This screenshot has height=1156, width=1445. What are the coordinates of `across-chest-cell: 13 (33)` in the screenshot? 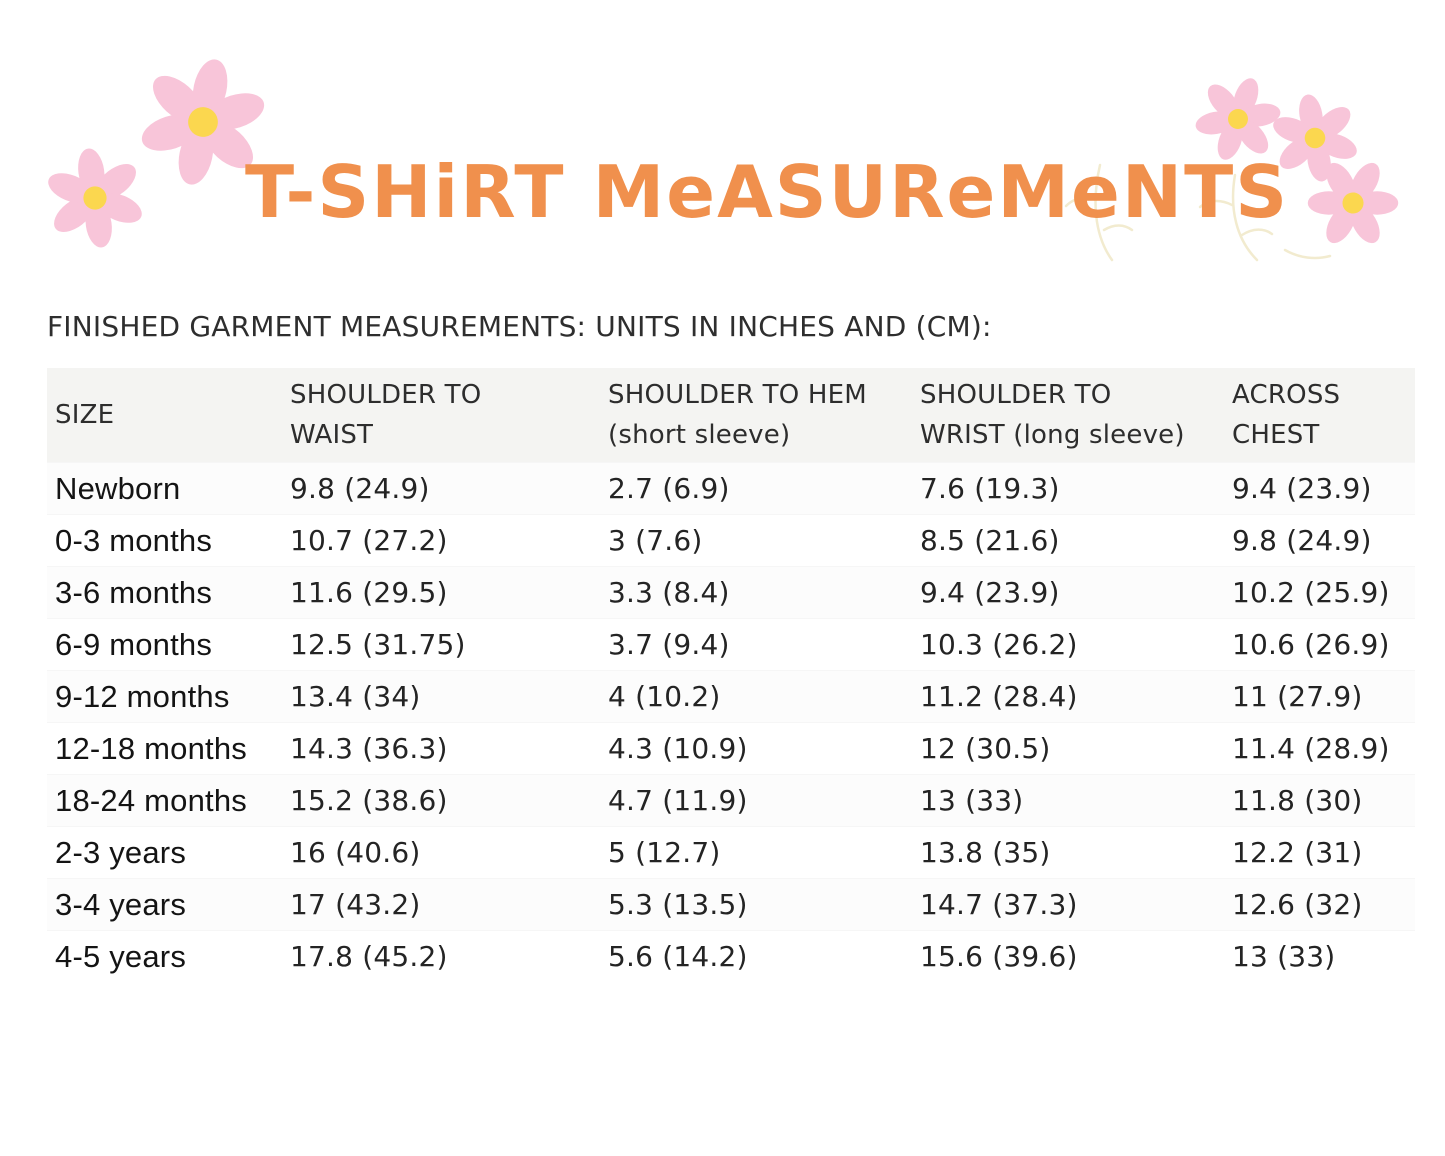 It's located at (1284, 956).